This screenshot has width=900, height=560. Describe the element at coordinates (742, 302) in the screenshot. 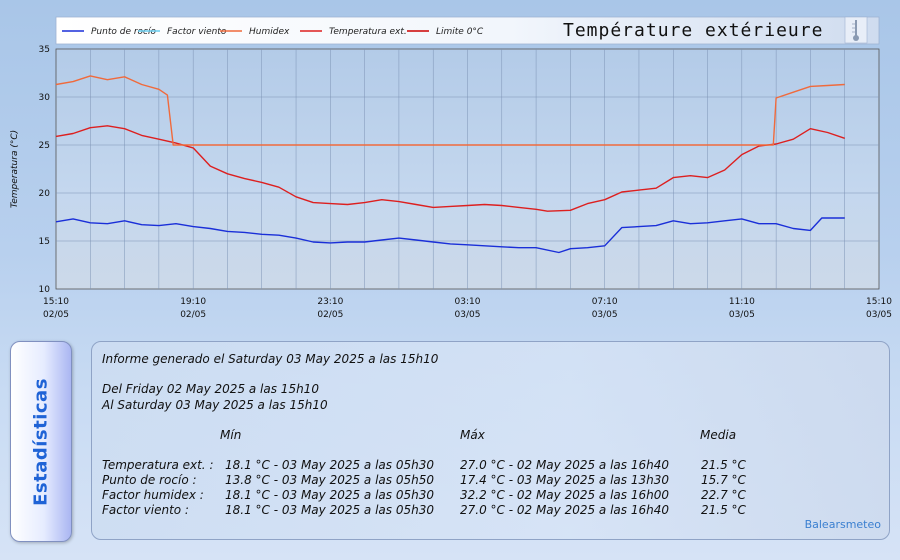

I see `x-tick-time: 11:10` at that location.